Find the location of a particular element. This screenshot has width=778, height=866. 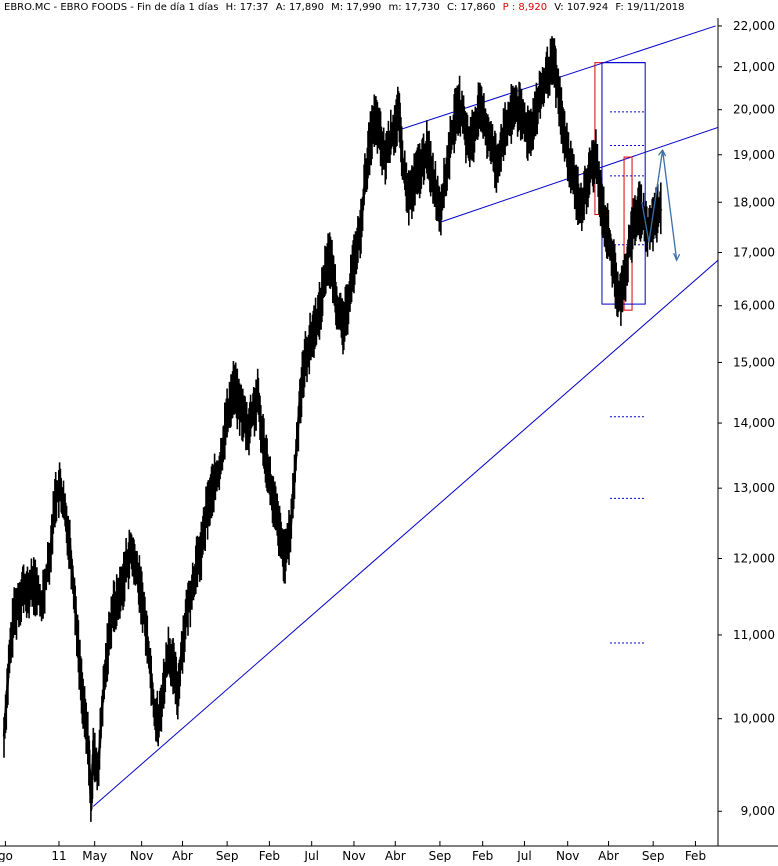

y-tick-label: 15,000 is located at coordinates (754, 362).